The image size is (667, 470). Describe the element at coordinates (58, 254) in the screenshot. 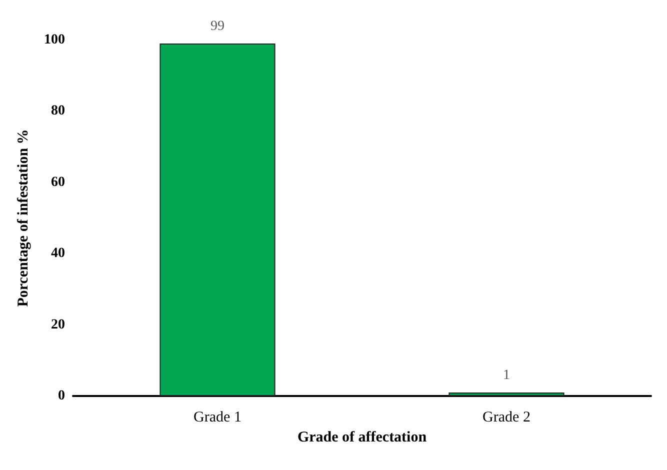

I see `y-tick-label: 40` at that location.